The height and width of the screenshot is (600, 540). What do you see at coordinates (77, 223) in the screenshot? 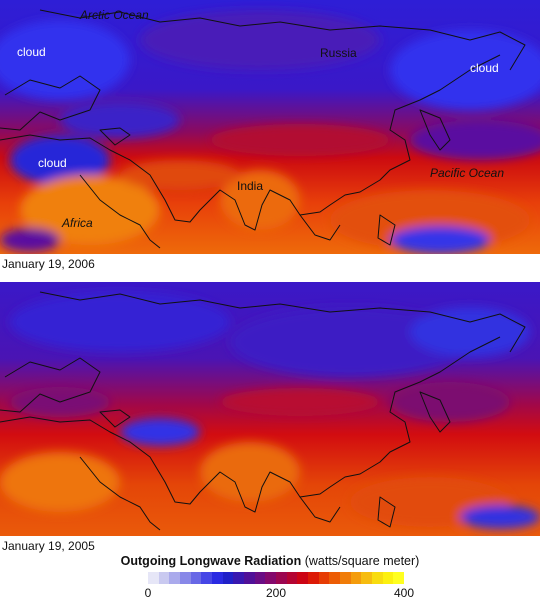
I see `label-africa: Africa` at bounding box center [77, 223].